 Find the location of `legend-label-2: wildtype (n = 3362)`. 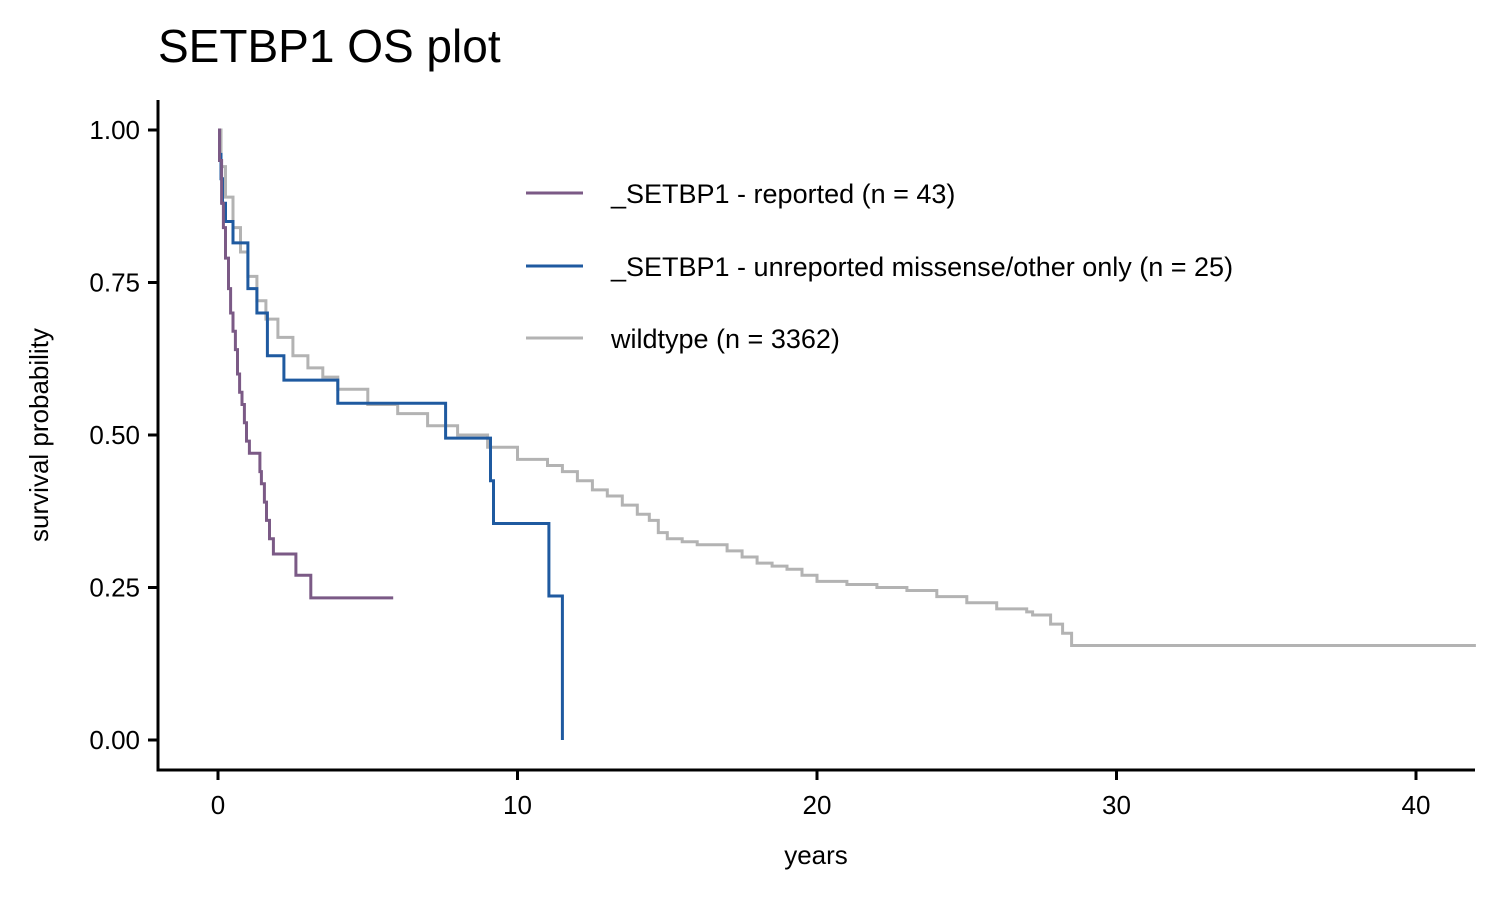

legend-label-2: wildtype (n = 3362) is located at coordinates (725, 339).